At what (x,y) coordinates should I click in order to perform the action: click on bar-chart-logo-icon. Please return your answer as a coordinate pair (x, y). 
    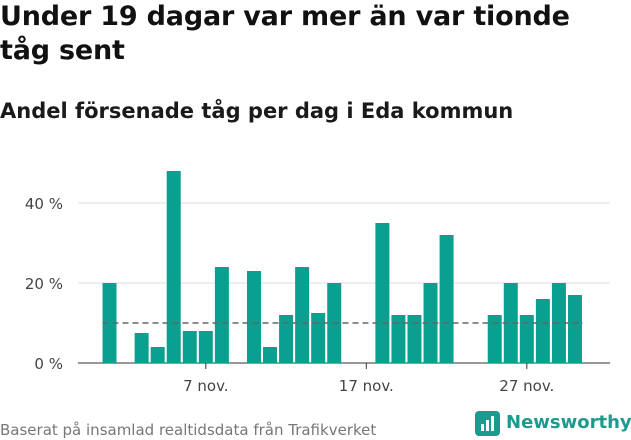
    Looking at the image, I should click on (487, 423).